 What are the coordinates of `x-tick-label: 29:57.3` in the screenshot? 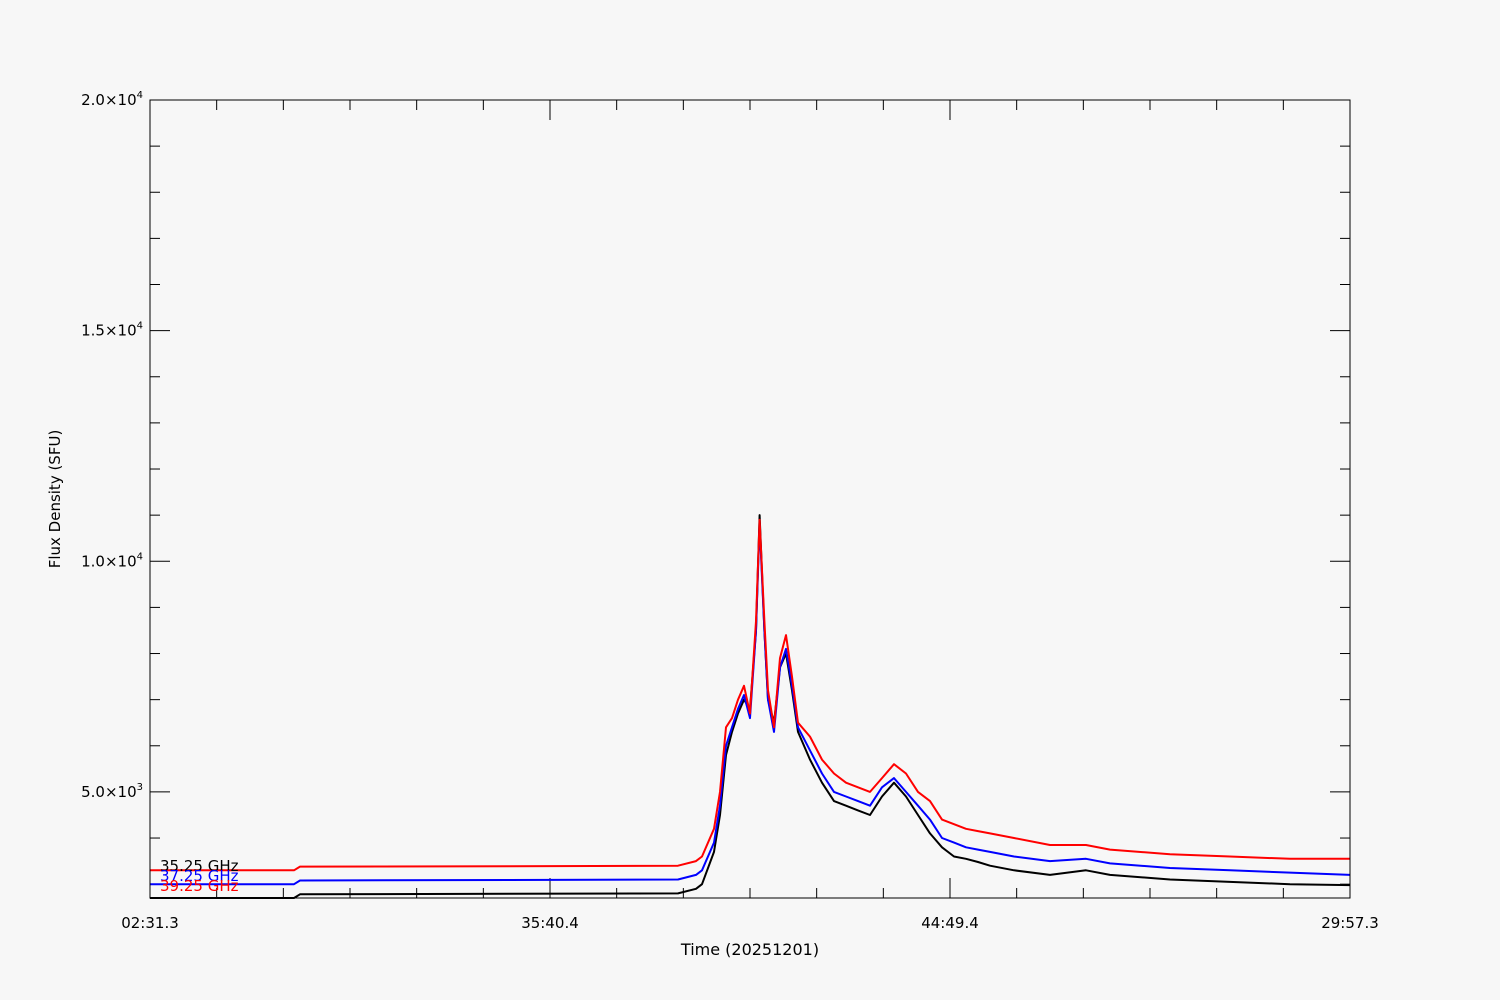 It's located at (1350, 923).